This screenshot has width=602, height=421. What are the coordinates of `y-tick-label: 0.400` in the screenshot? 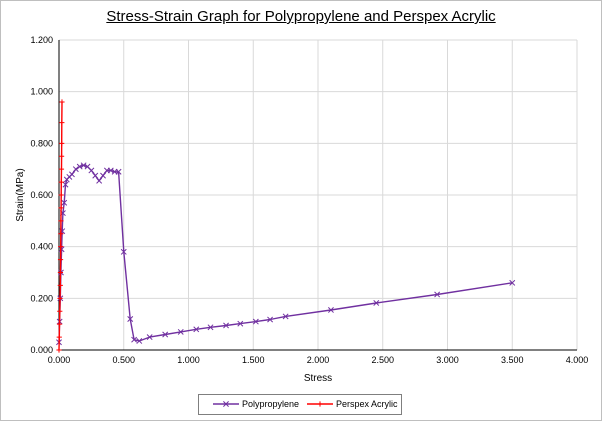 It's located at (41, 247).